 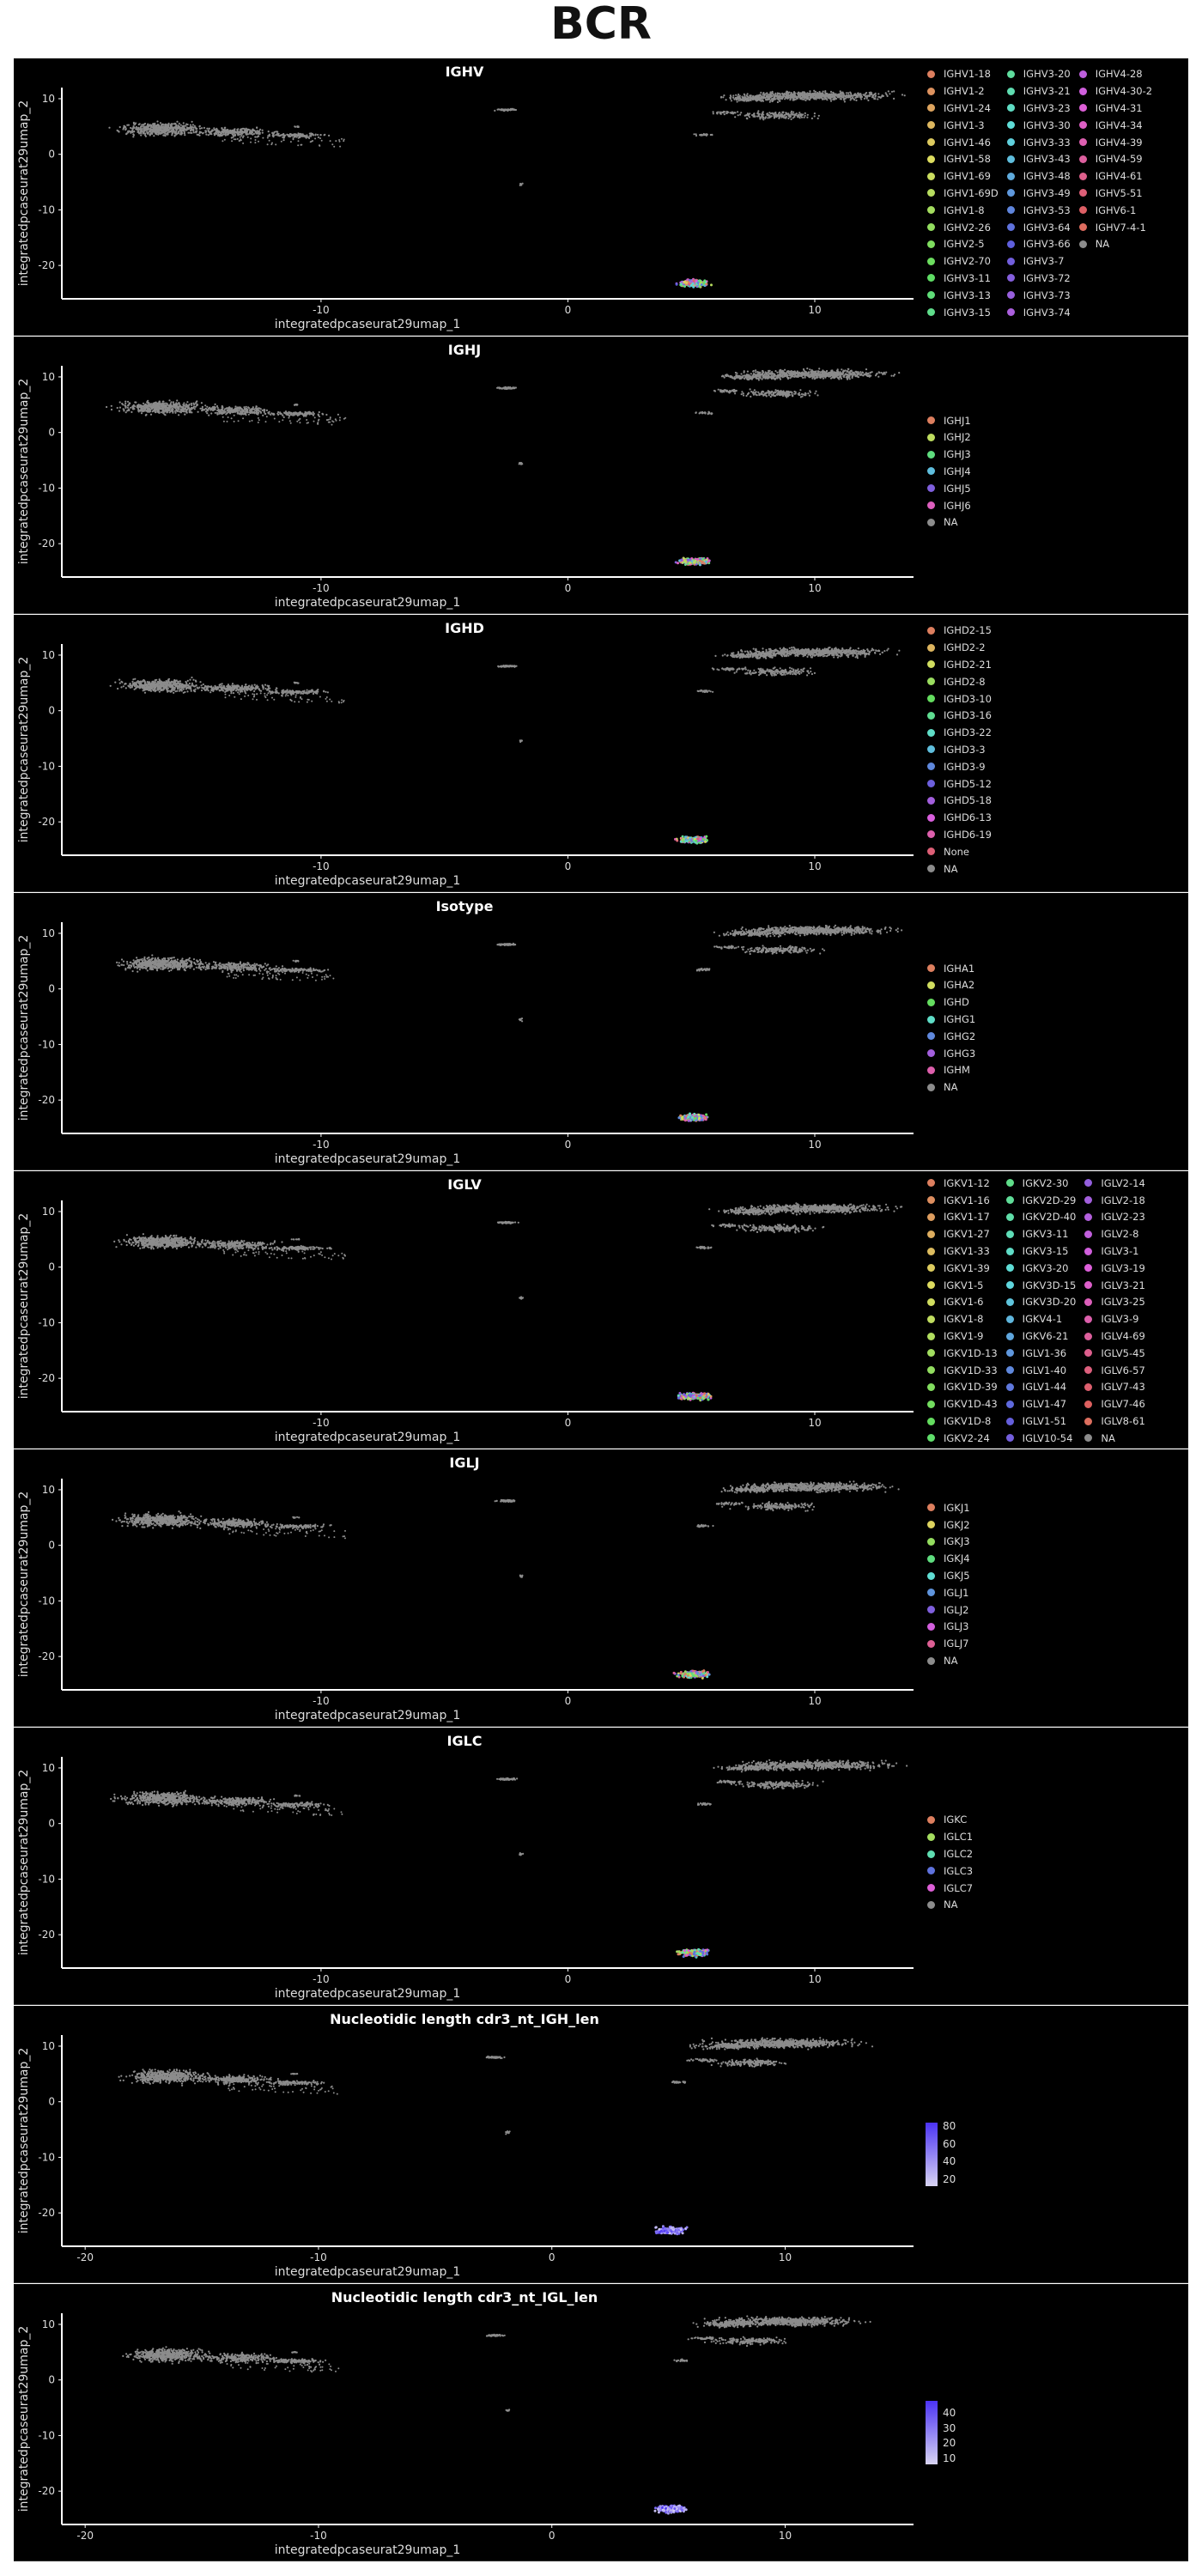 I want to click on legend-item: NA, so click(x=950, y=1906).